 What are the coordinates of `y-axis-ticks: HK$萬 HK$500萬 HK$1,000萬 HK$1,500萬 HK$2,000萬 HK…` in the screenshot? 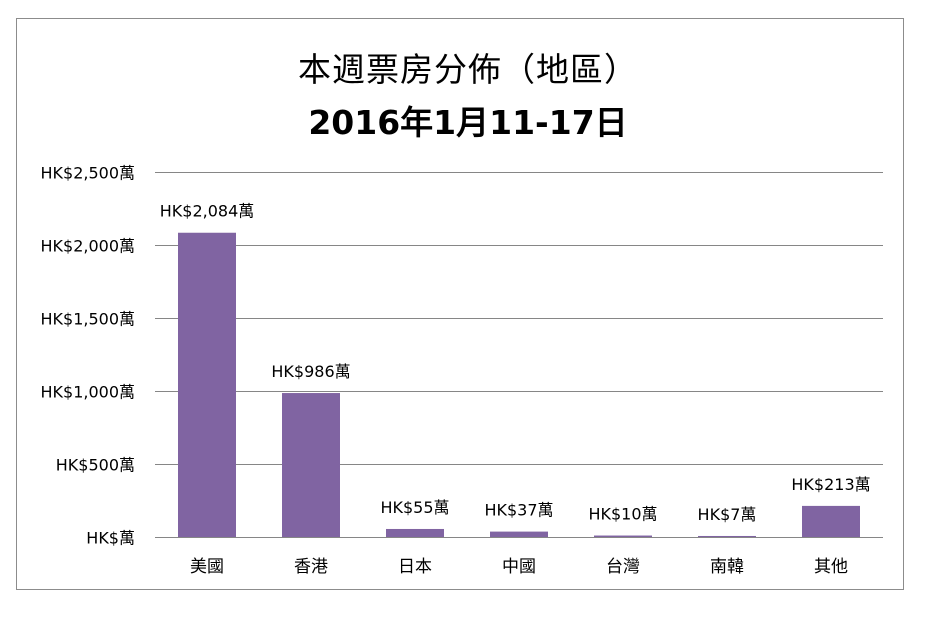 It's located at (87, 356).